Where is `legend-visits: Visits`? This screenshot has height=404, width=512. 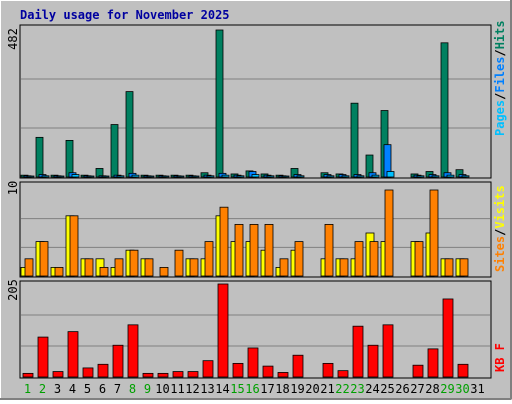
legend-visits: Visits is located at coordinates (500, 206).